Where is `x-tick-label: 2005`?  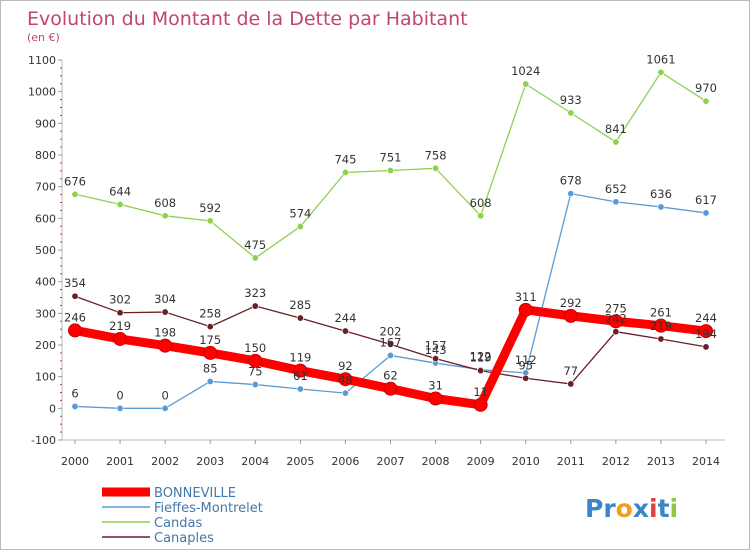 x-tick-label: 2005 is located at coordinates (300, 461).